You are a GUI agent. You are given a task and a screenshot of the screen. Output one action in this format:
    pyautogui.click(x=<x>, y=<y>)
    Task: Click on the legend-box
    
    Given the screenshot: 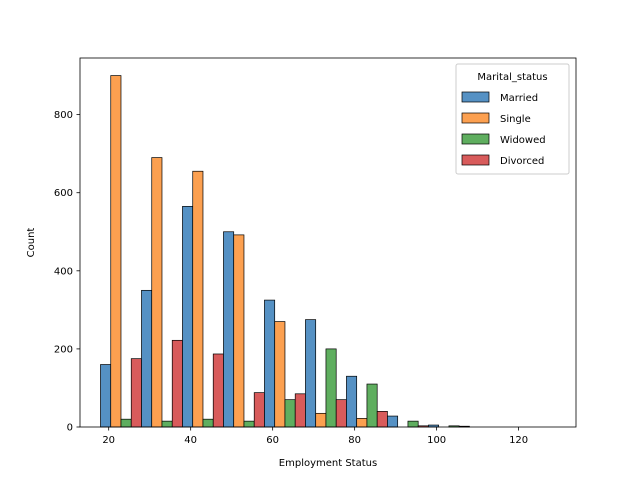 What is the action you would take?
    pyautogui.click(x=512, y=119)
    